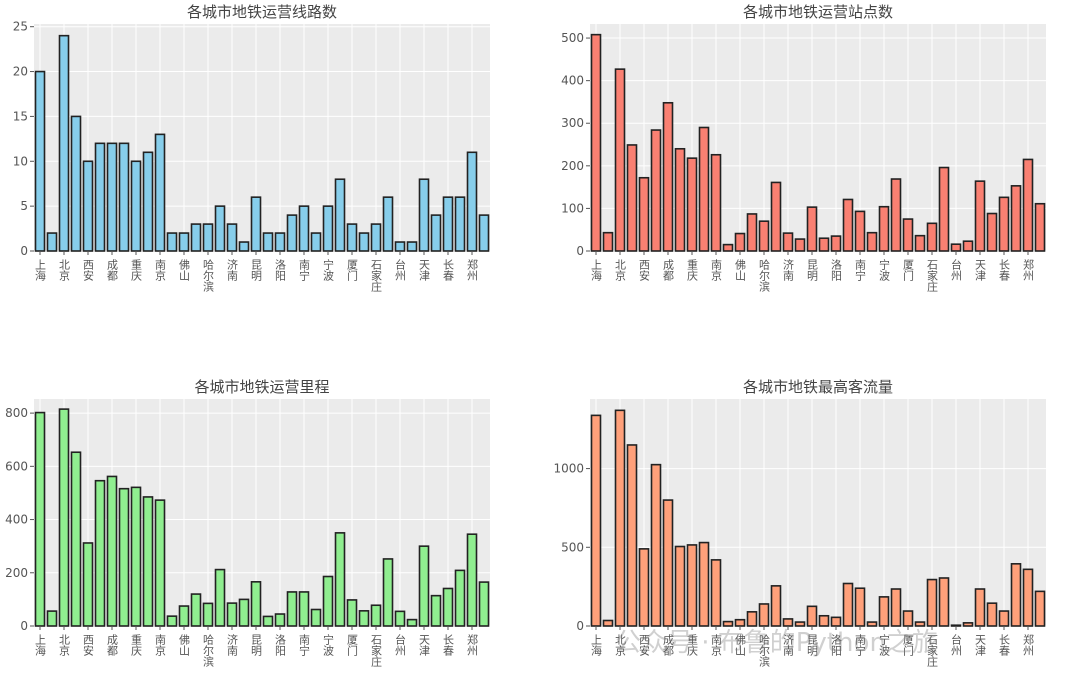 Image resolution: width=1080 pixels, height=684 pixels. Describe the element at coordinates (20, 72) in the screenshot. I see `y-tick-label: 20` at that location.